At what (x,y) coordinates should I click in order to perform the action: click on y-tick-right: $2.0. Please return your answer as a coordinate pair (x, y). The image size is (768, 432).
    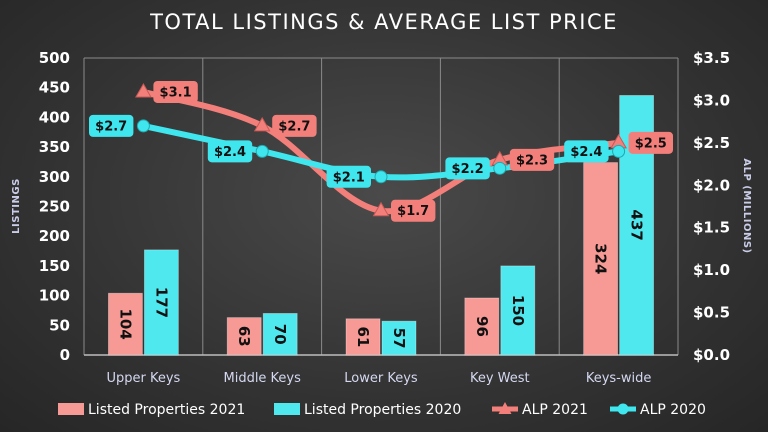
    Looking at the image, I should click on (711, 185).